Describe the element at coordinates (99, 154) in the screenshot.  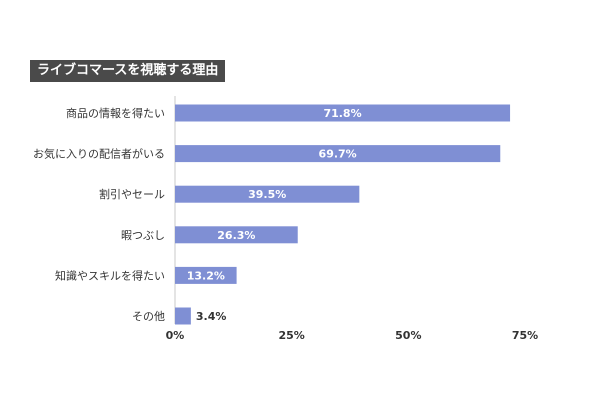
I see `category-label: お気に入りの配信者がいる` at that location.